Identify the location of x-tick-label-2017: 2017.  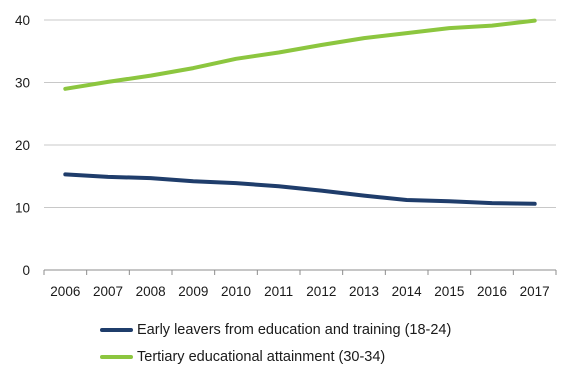
(535, 291).